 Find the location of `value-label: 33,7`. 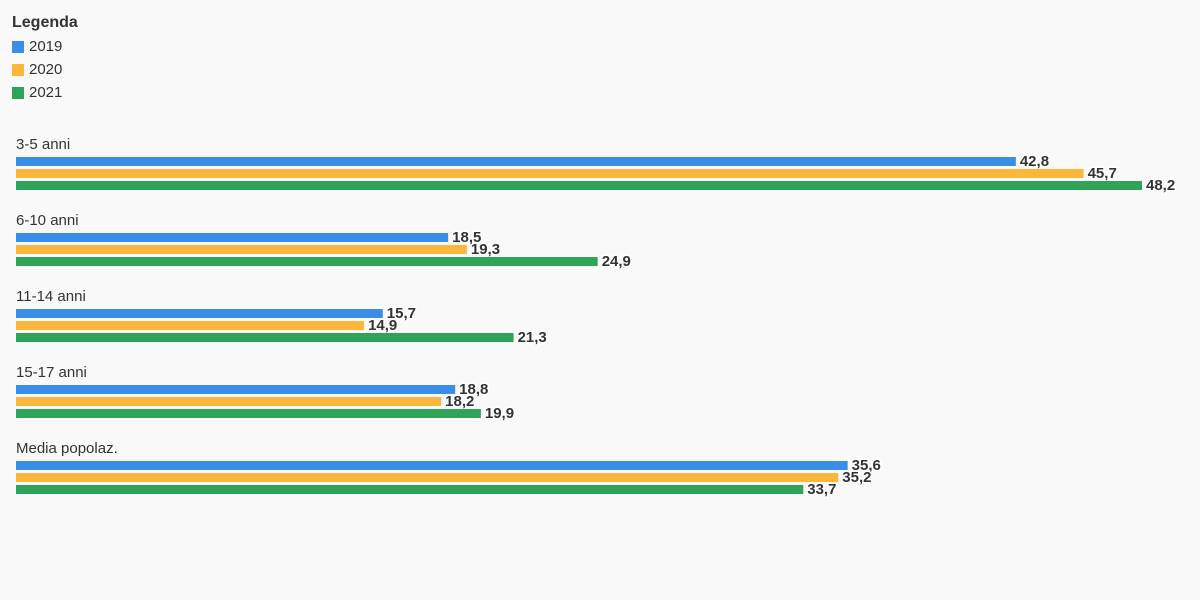

value-label: 33,7 is located at coordinates (821, 489).